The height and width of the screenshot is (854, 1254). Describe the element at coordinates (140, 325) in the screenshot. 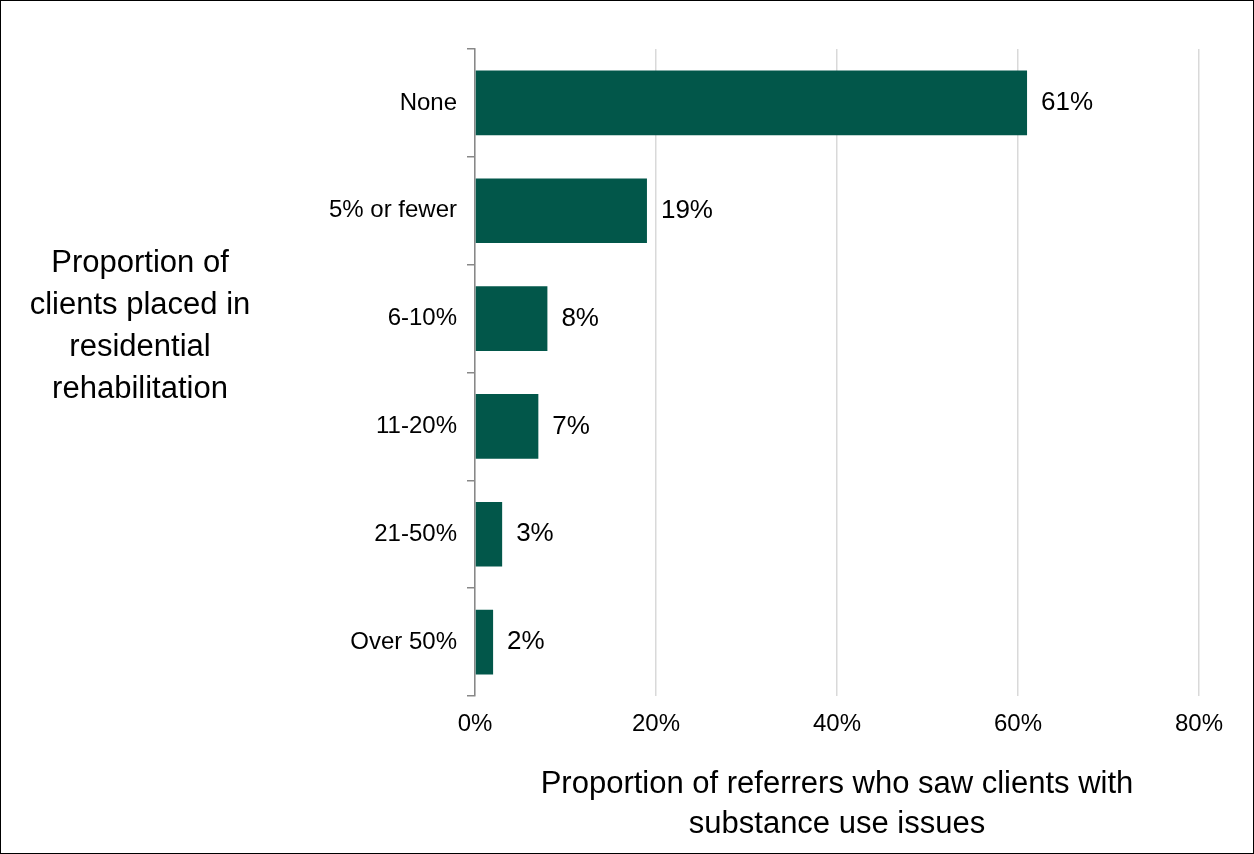

I see `y-axis-title: Proportion of clients placed in residential rehabilitation` at that location.